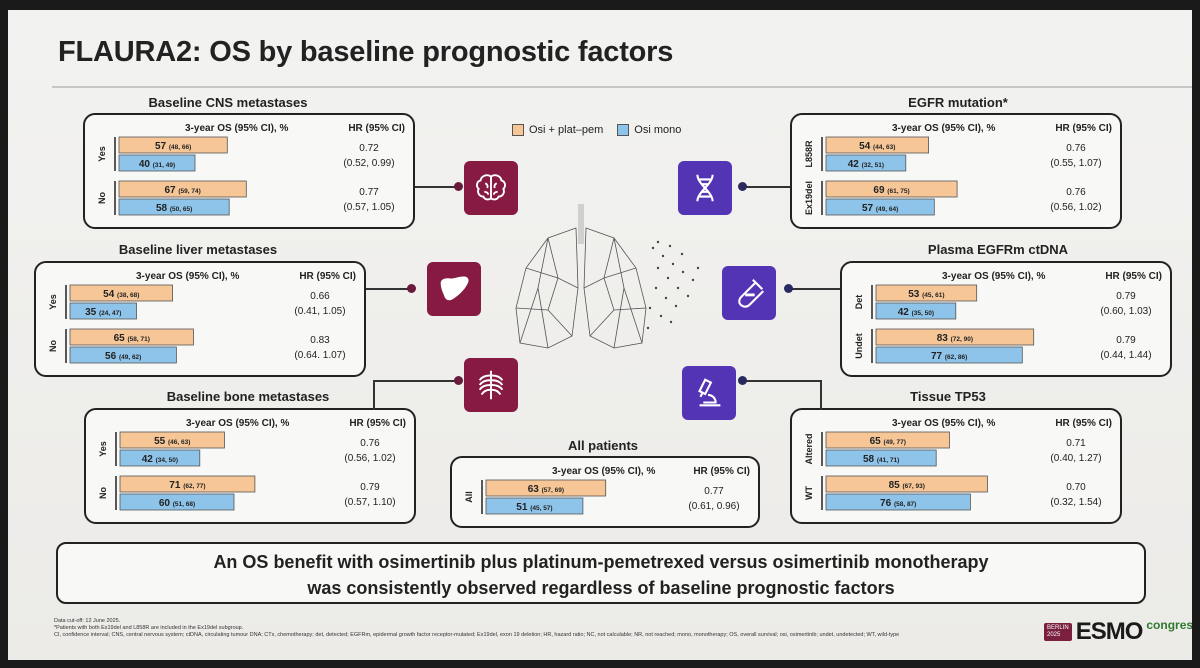 Image resolution: width=1200 pixels, height=668 pixels. What do you see at coordinates (615, 288) in the screenshot?
I see `lung-right` at bounding box center [615, 288].